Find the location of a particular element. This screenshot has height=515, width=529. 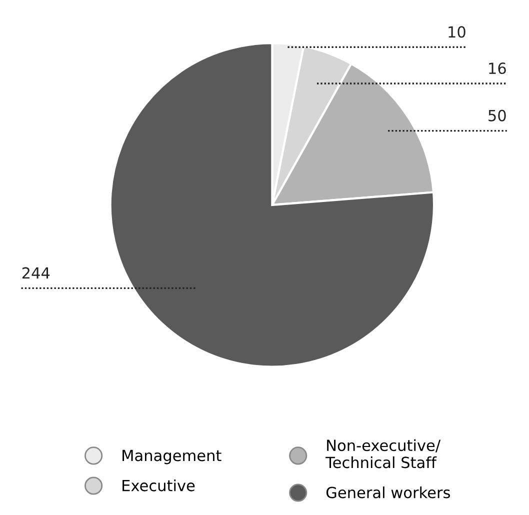

data-label: 50 is located at coordinates (497, 116).